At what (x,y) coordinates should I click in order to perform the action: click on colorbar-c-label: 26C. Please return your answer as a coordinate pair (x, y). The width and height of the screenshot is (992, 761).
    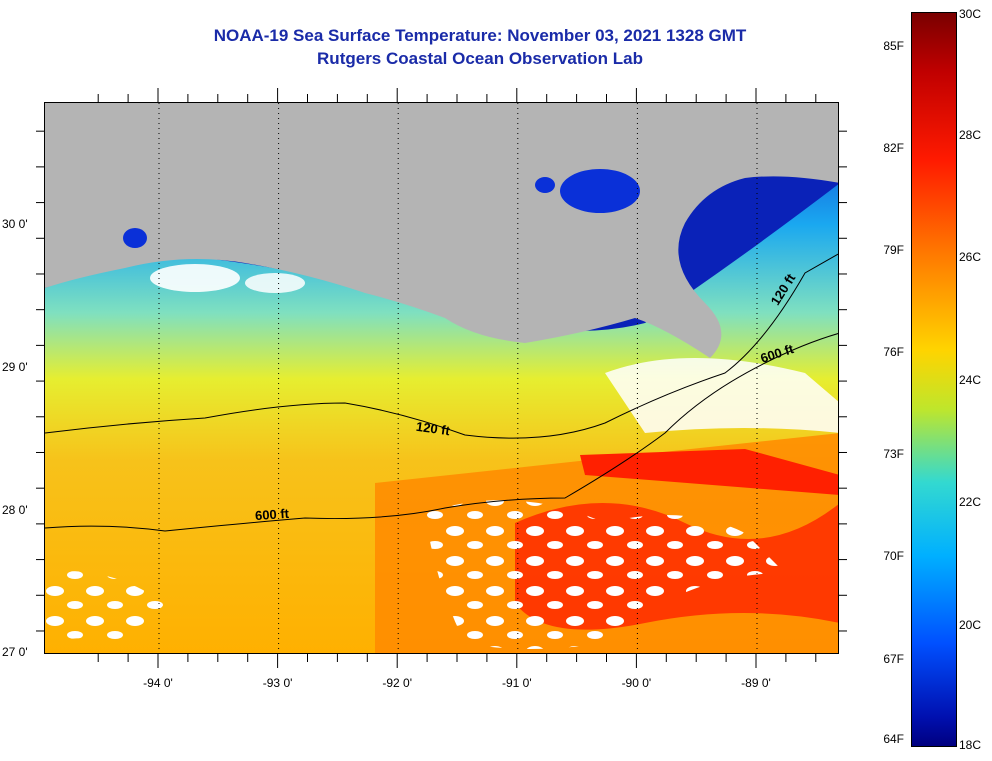
    Looking at the image, I should click on (970, 257).